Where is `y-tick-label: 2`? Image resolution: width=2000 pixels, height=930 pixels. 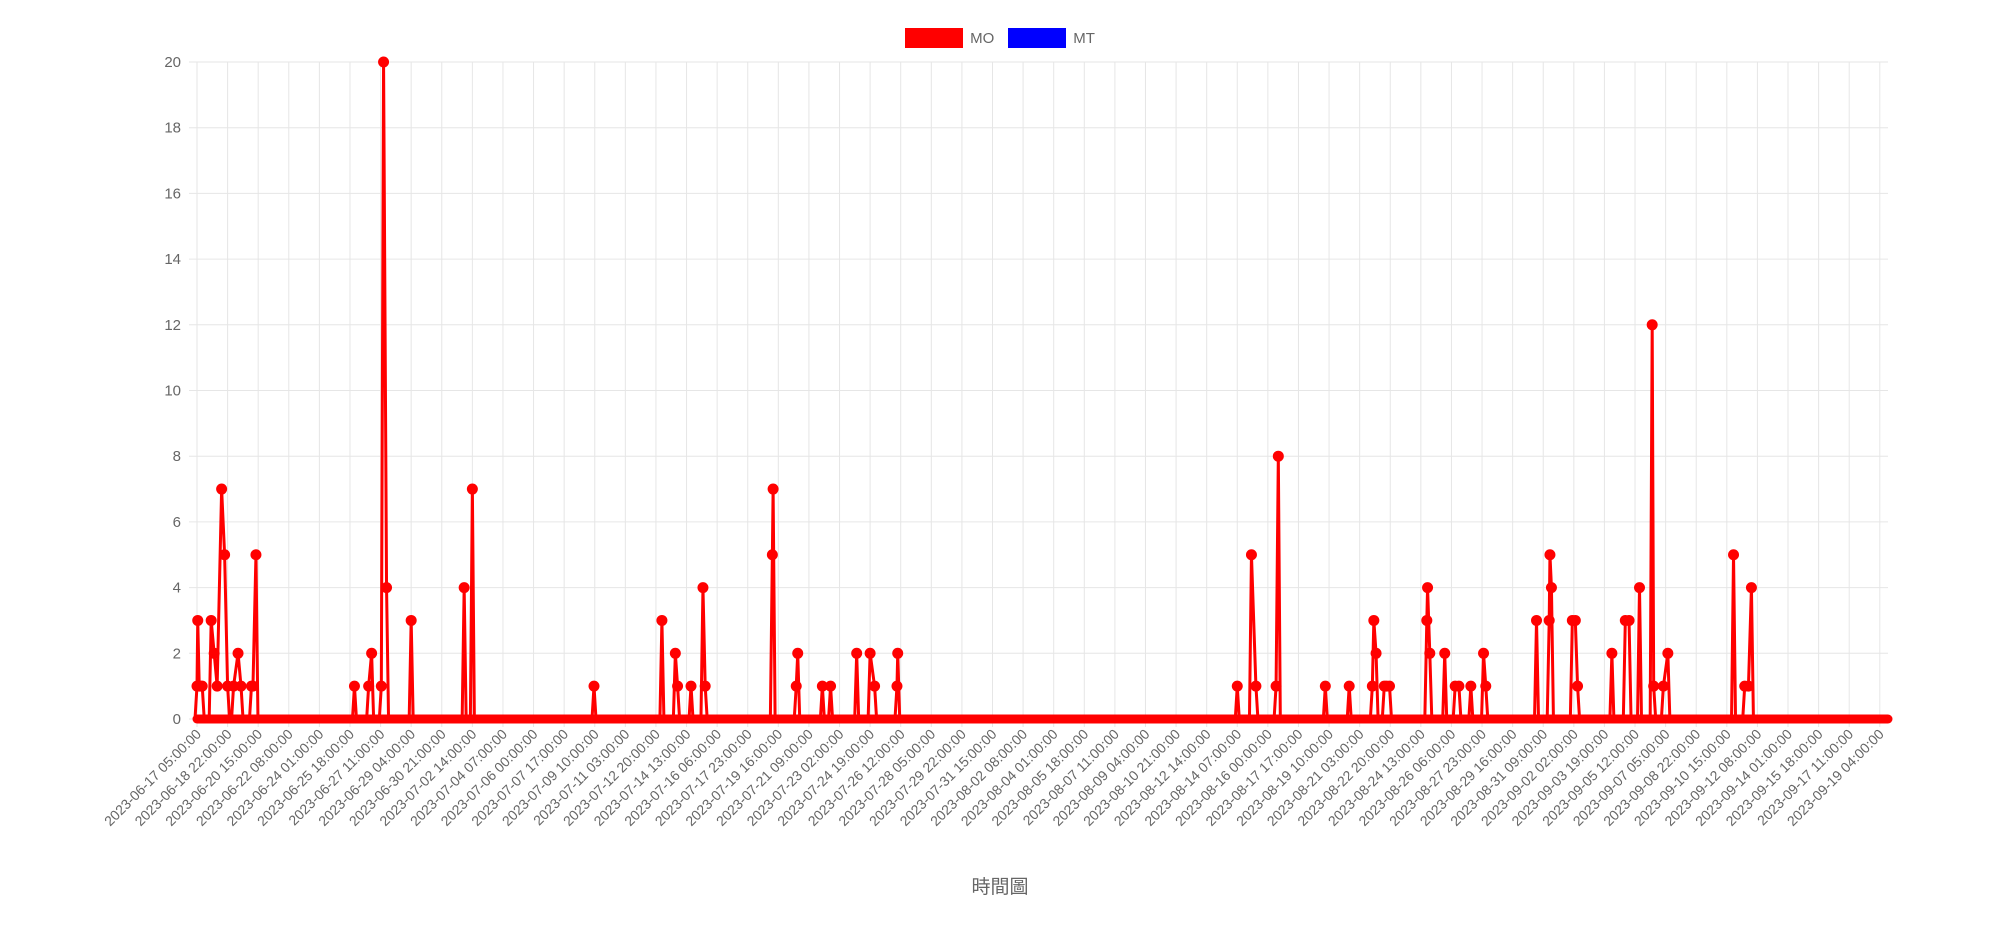 y-tick-label: 2 is located at coordinates (177, 653).